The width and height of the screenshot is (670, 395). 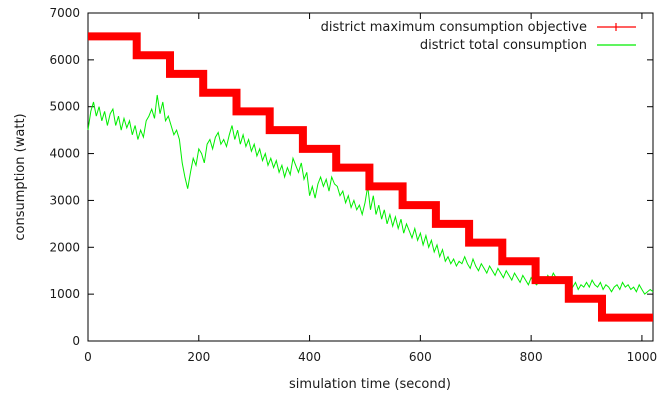 I want to click on x-tick-label: 0, so click(x=88, y=357).